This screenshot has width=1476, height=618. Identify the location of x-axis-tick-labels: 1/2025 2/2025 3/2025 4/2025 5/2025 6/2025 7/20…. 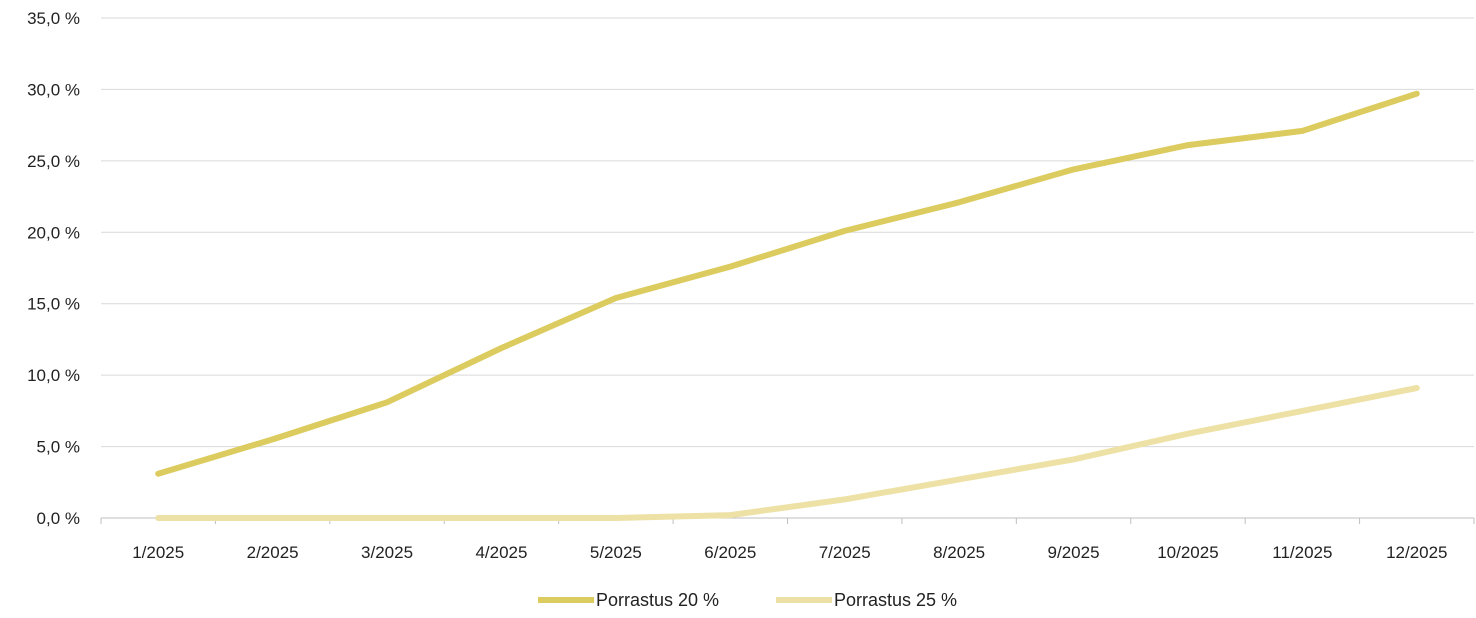
(789, 552).